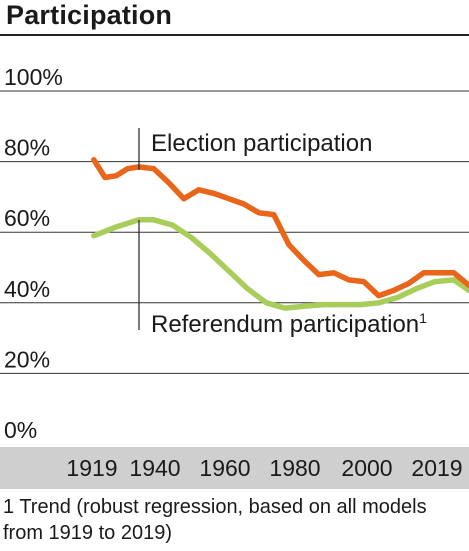 The image size is (469, 551). I want to click on y-tick-label: 100%, so click(33, 77).